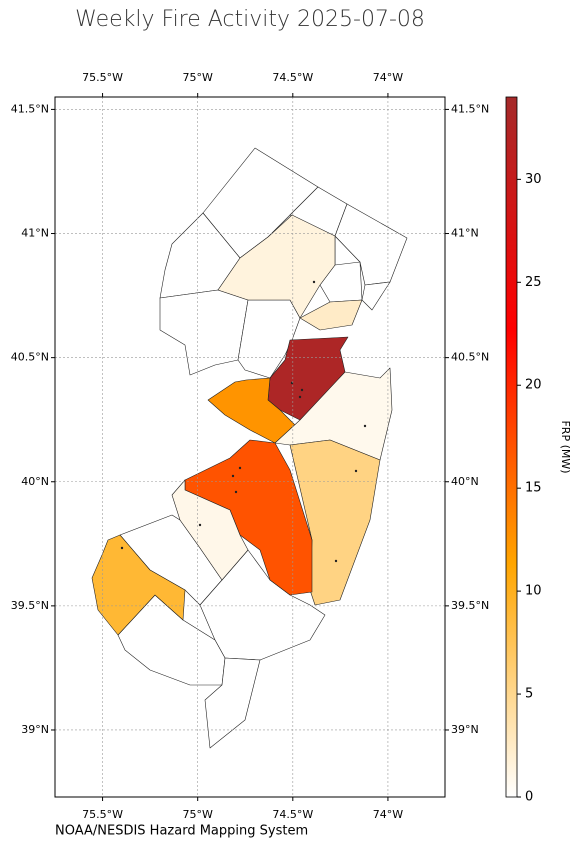 This screenshot has height=849, width=581. Describe the element at coordinates (533, 385) in the screenshot. I see `colorbar-tick-label: 20` at that location.